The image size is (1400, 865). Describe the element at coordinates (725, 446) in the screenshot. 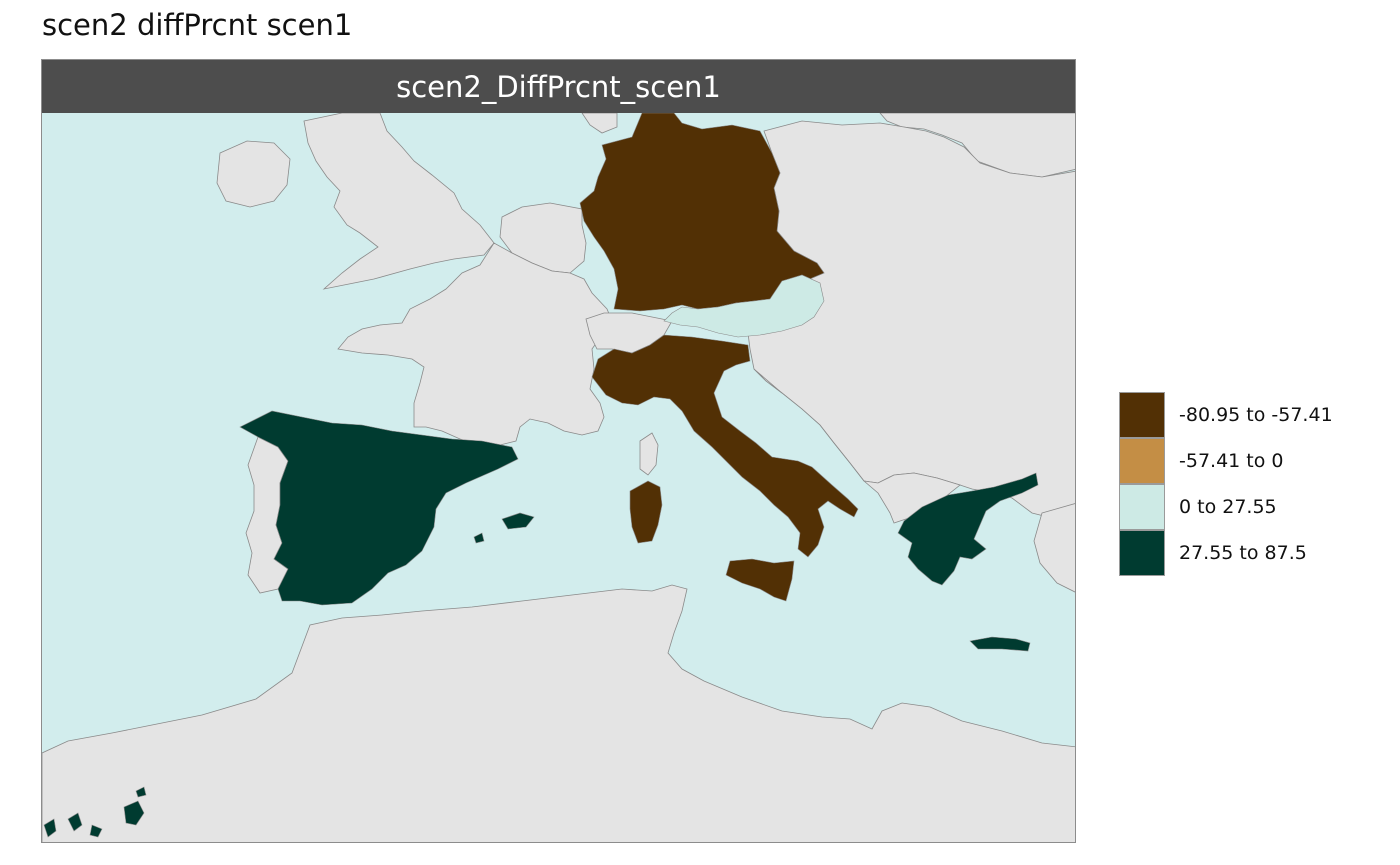

I see `region-italy` at that location.